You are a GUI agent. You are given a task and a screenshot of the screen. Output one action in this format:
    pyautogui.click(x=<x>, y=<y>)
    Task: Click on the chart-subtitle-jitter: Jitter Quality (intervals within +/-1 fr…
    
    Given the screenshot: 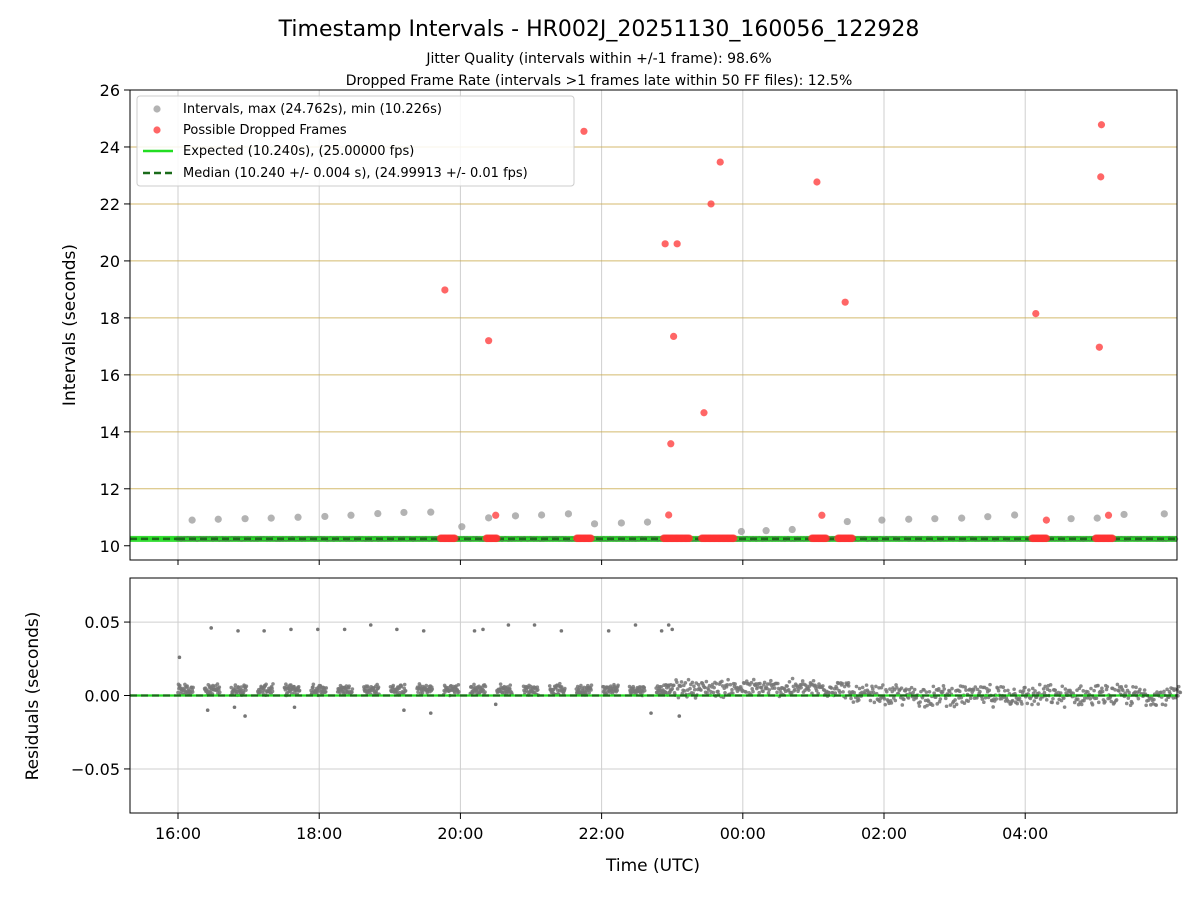 What is the action you would take?
    pyautogui.click(x=598, y=59)
    